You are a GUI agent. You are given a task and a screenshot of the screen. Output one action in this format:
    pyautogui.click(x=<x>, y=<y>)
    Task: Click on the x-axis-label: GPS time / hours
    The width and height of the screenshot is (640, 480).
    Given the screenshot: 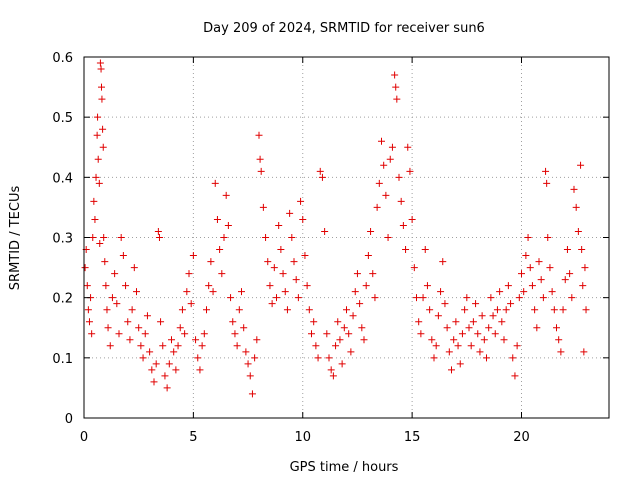 What is the action you would take?
    pyautogui.click(x=344, y=467)
    